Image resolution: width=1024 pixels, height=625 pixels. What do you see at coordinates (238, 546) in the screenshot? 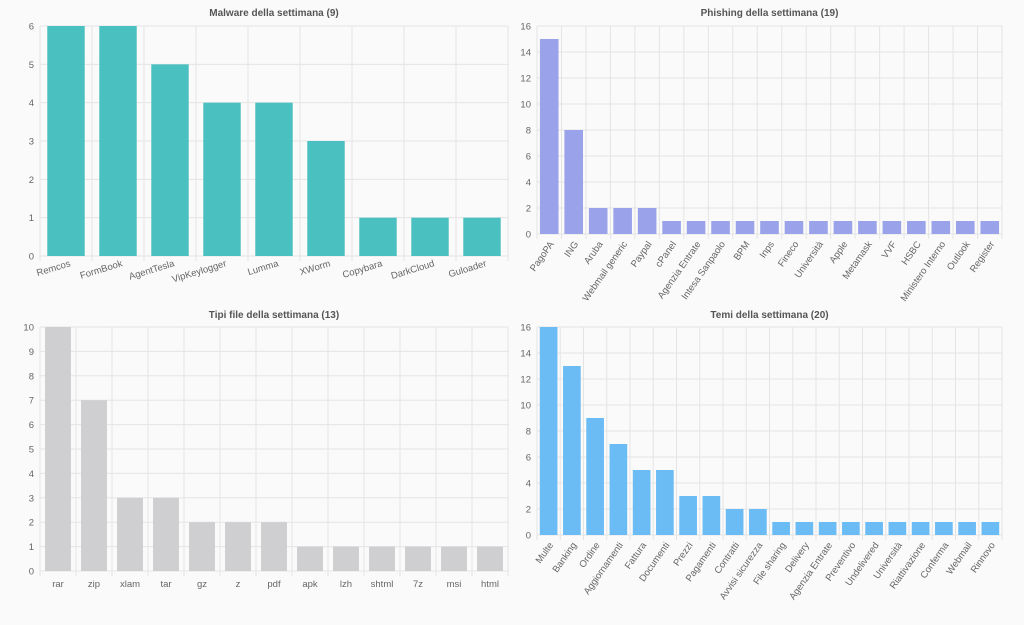
I see `bar-z` at bounding box center [238, 546].